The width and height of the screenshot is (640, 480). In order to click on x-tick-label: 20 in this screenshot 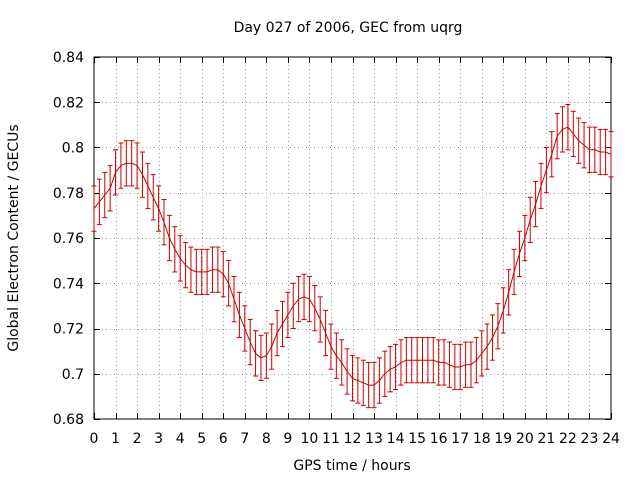, I will do `click(525, 439)`.